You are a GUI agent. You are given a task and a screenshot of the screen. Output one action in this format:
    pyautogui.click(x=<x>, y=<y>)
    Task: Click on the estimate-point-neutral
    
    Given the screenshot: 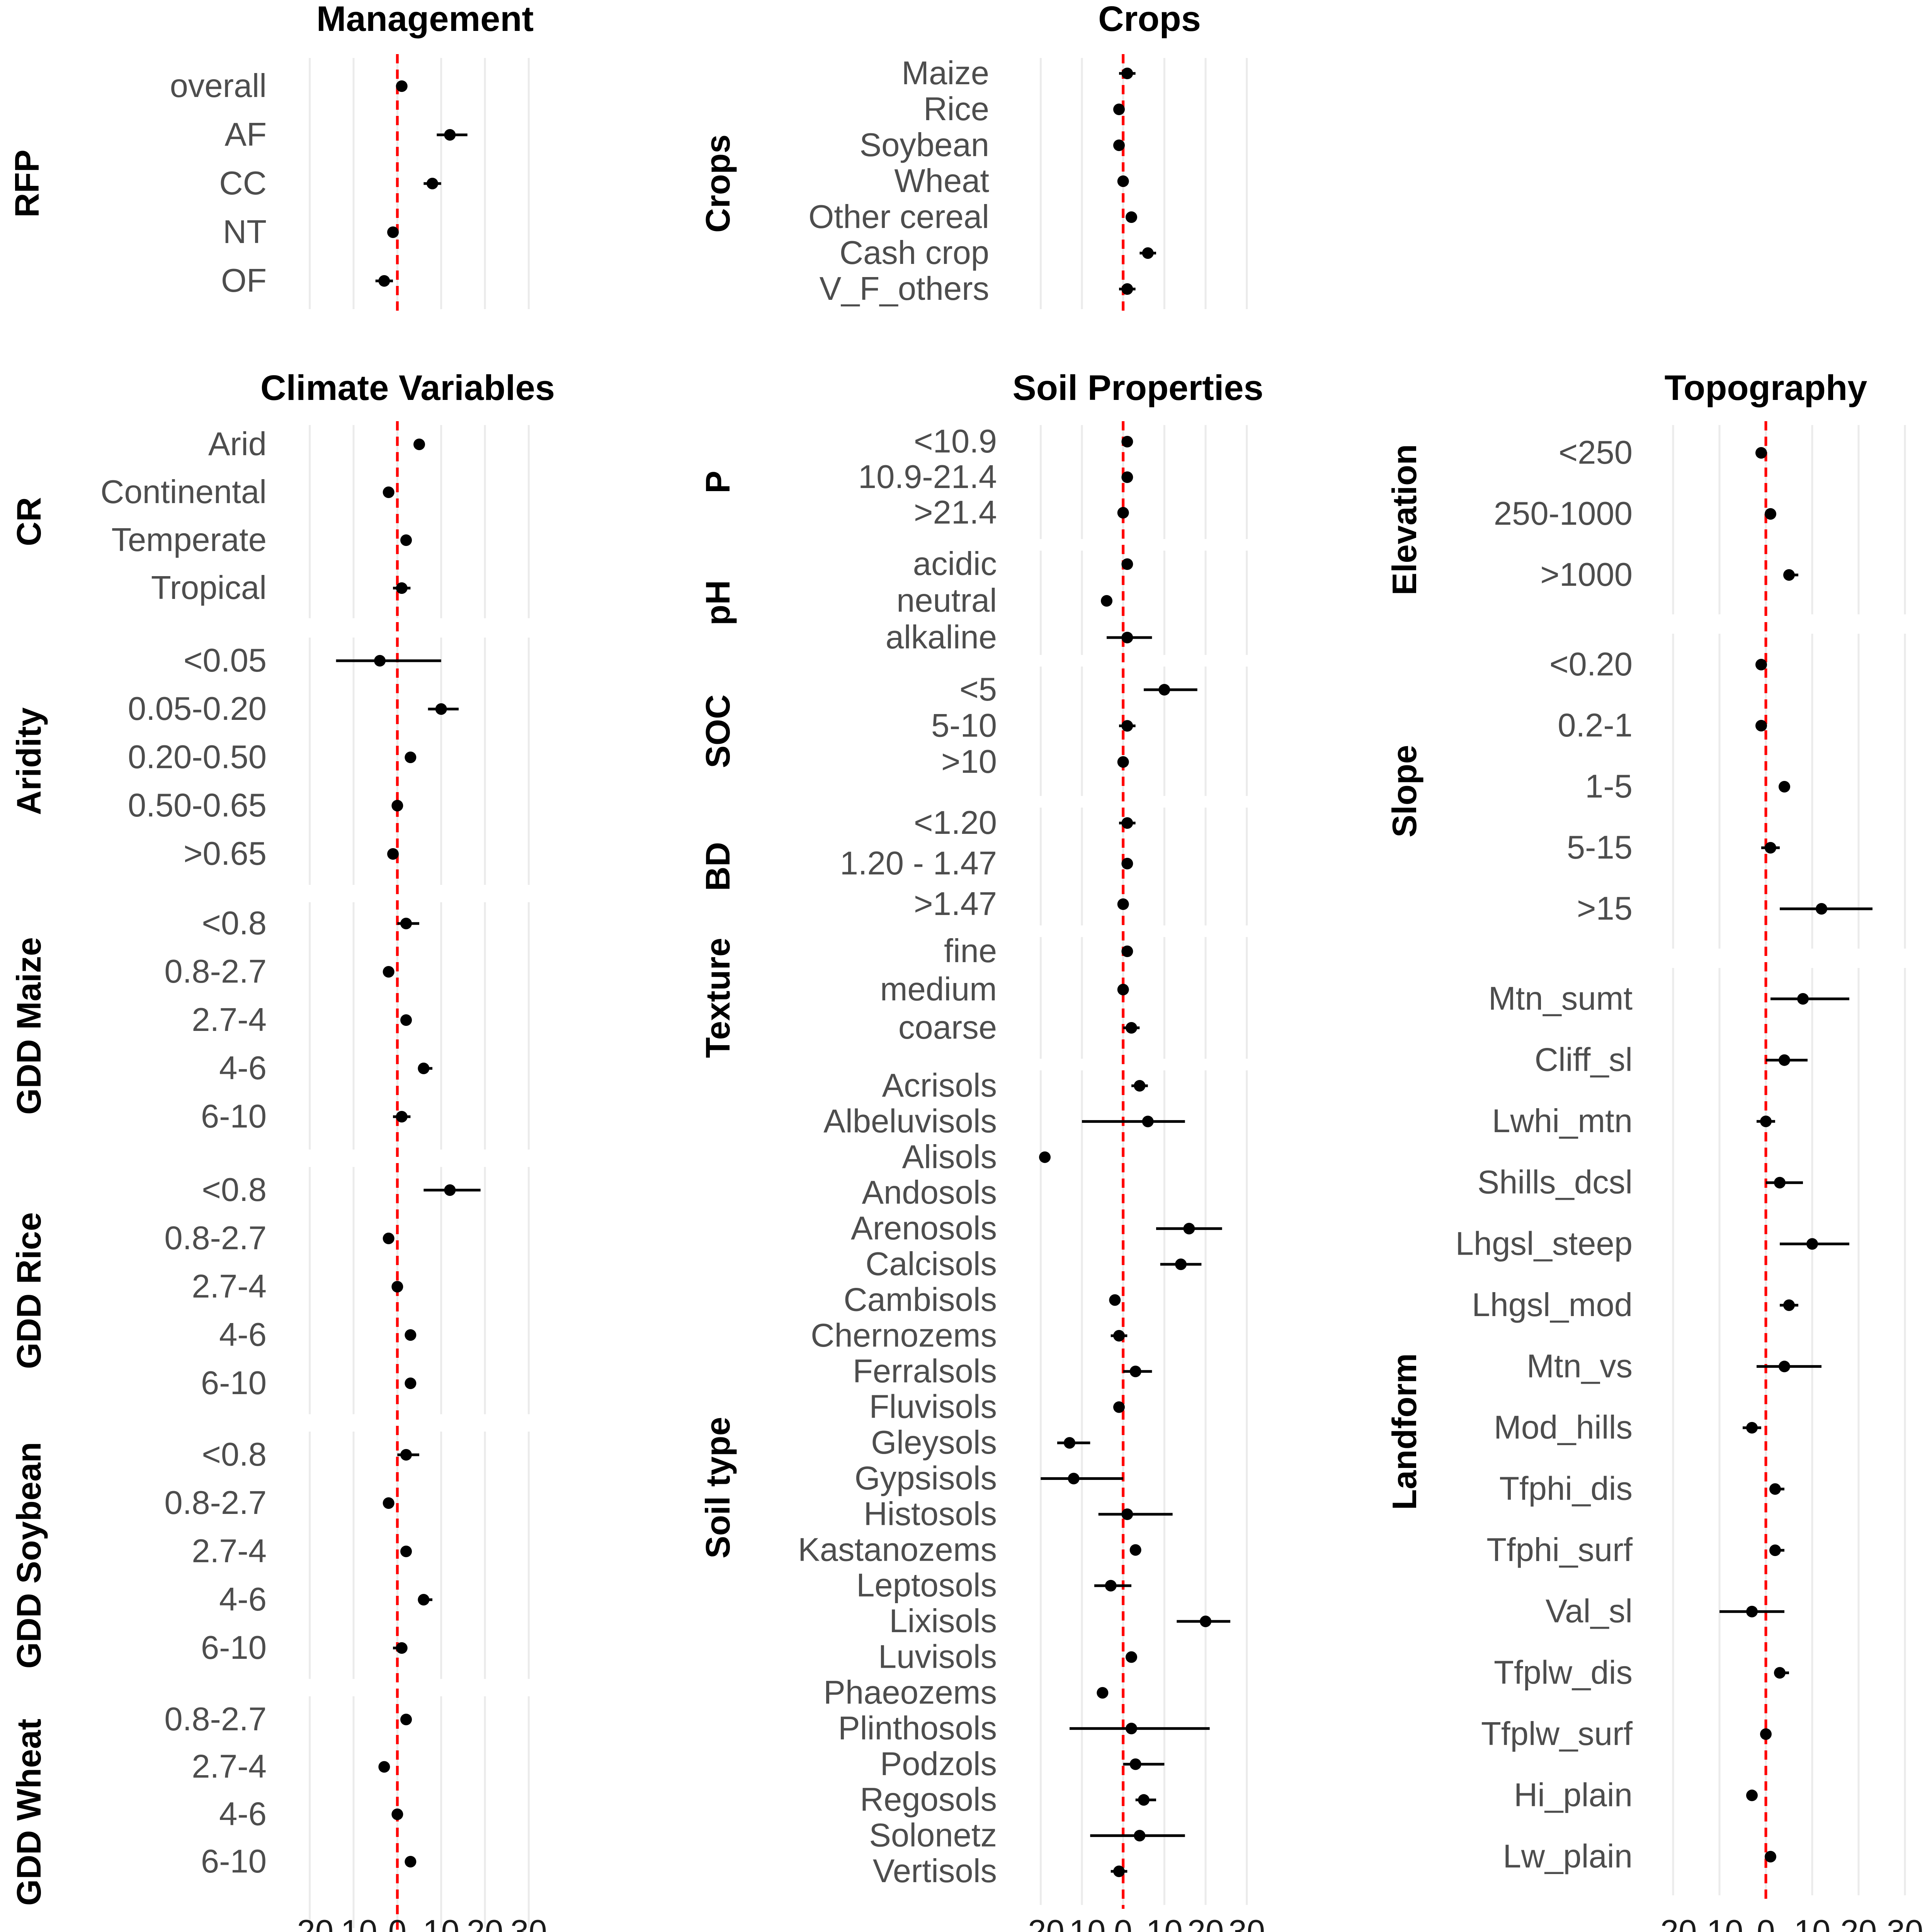 What is the action you would take?
    pyautogui.click(x=1106, y=601)
    